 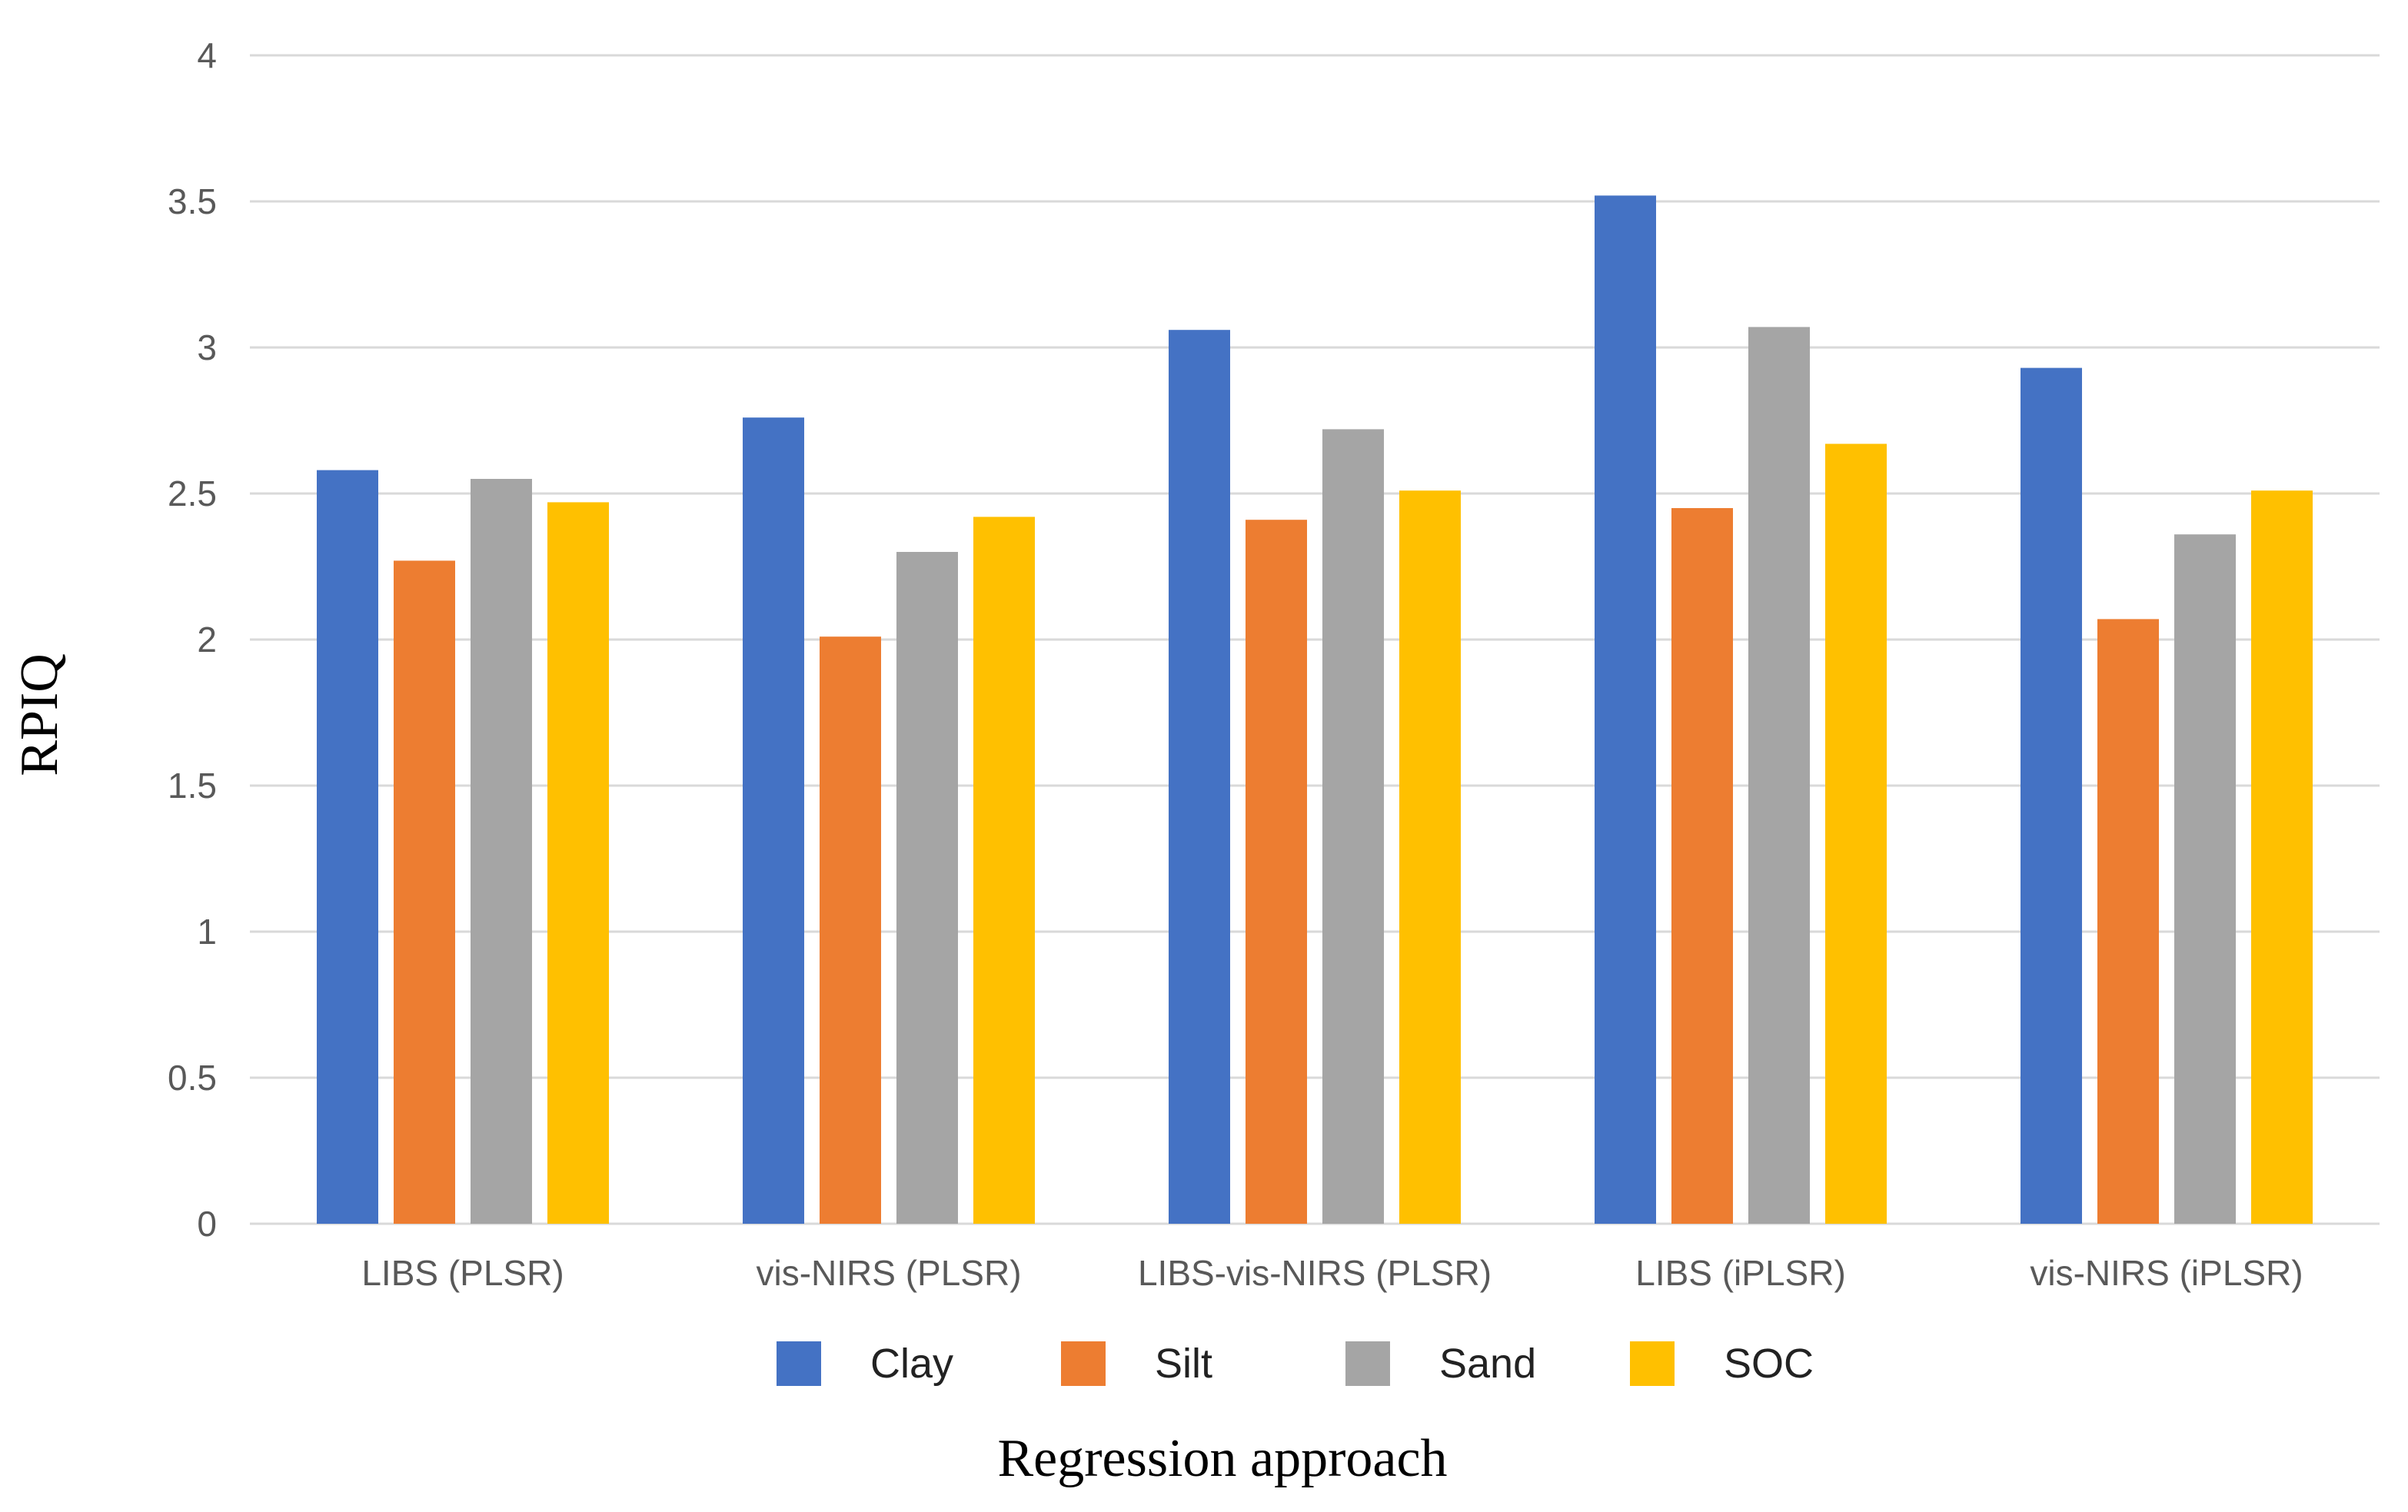 What do you see at coordinates (1295, 1364) in the screenshot?
I see `legend: Clay Silt Sand SOC` at bounding box center [1295, 1364].